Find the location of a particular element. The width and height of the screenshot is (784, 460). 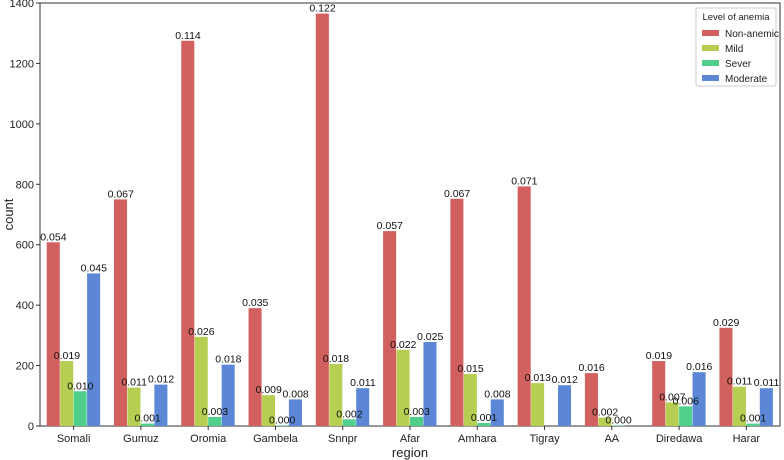

bar-afar-moderate is located at coordinates (430, 384).